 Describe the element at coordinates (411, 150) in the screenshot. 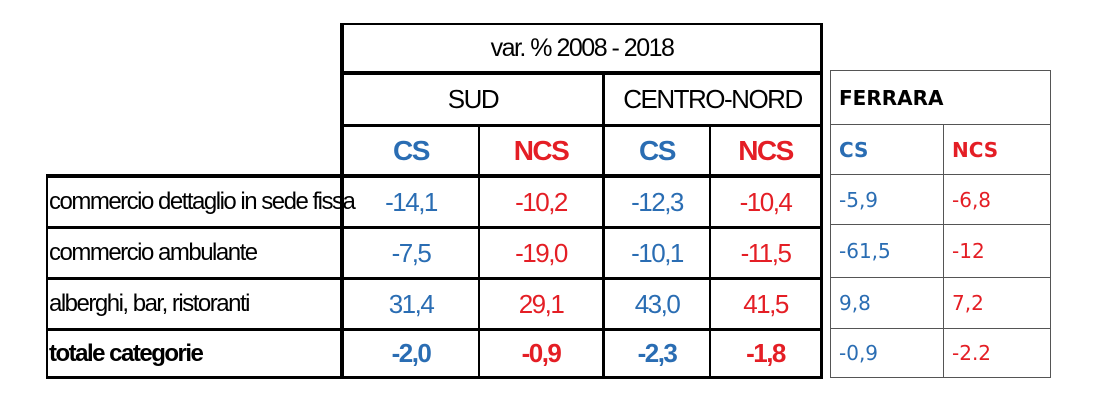

I see `subheader-sud-cs: CS` at that location.